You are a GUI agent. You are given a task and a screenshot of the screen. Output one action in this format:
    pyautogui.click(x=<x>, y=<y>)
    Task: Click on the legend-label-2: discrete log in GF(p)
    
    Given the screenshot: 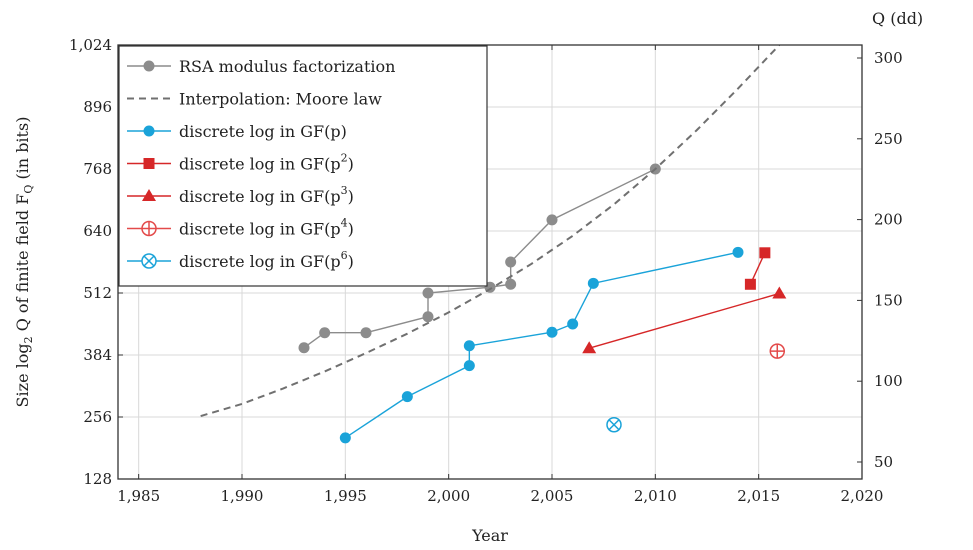 What is the action you would take?
    pyautogui.click(x=263, y=131)
    